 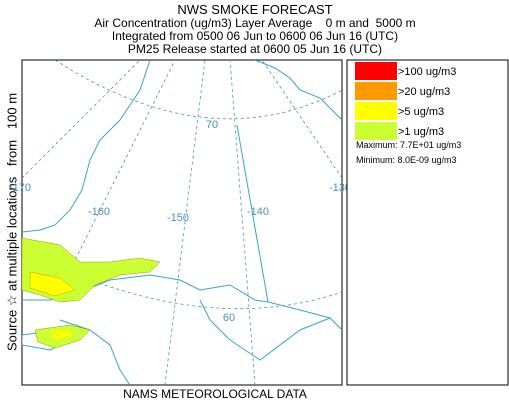 I want to click on legend-label: >20 ug/m3, so click(x=424, y=92).